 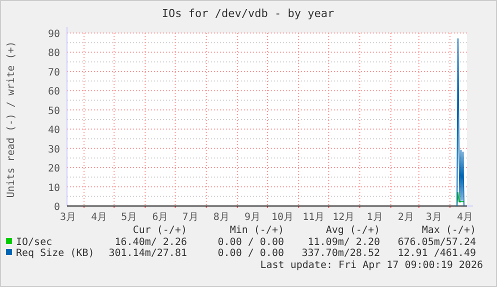 What do you see at coordinates (374, 217) in the screenshot?
I see `x-tick-label: 1月` at bounding box center [374, 217].